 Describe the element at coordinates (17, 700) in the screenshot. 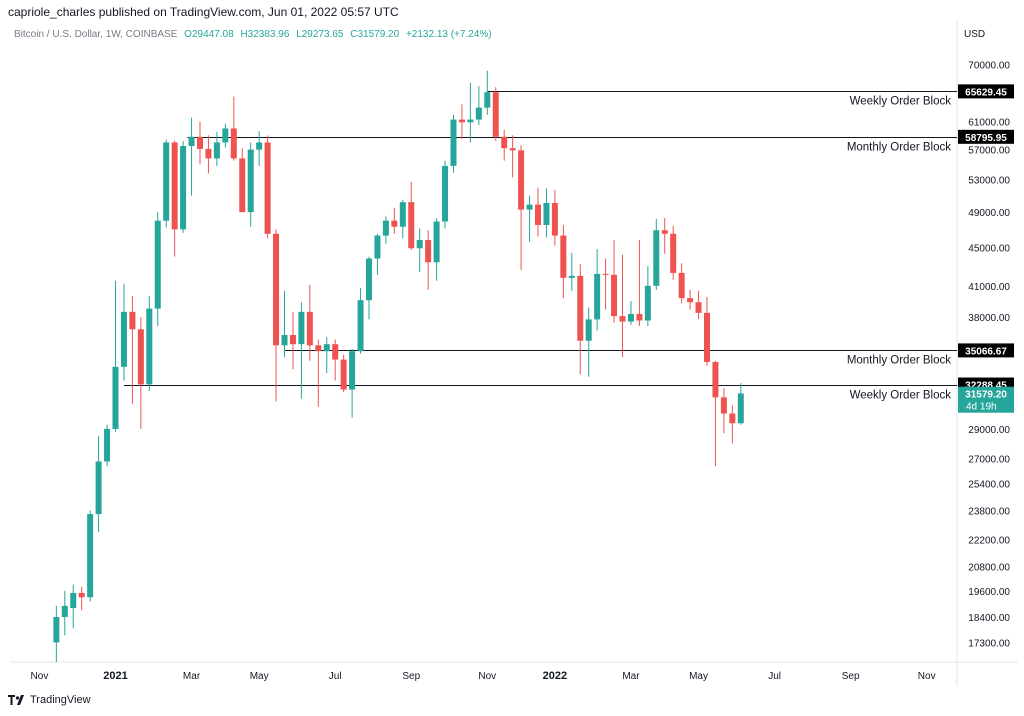

I see `tradingview-logo-icon` at that location.